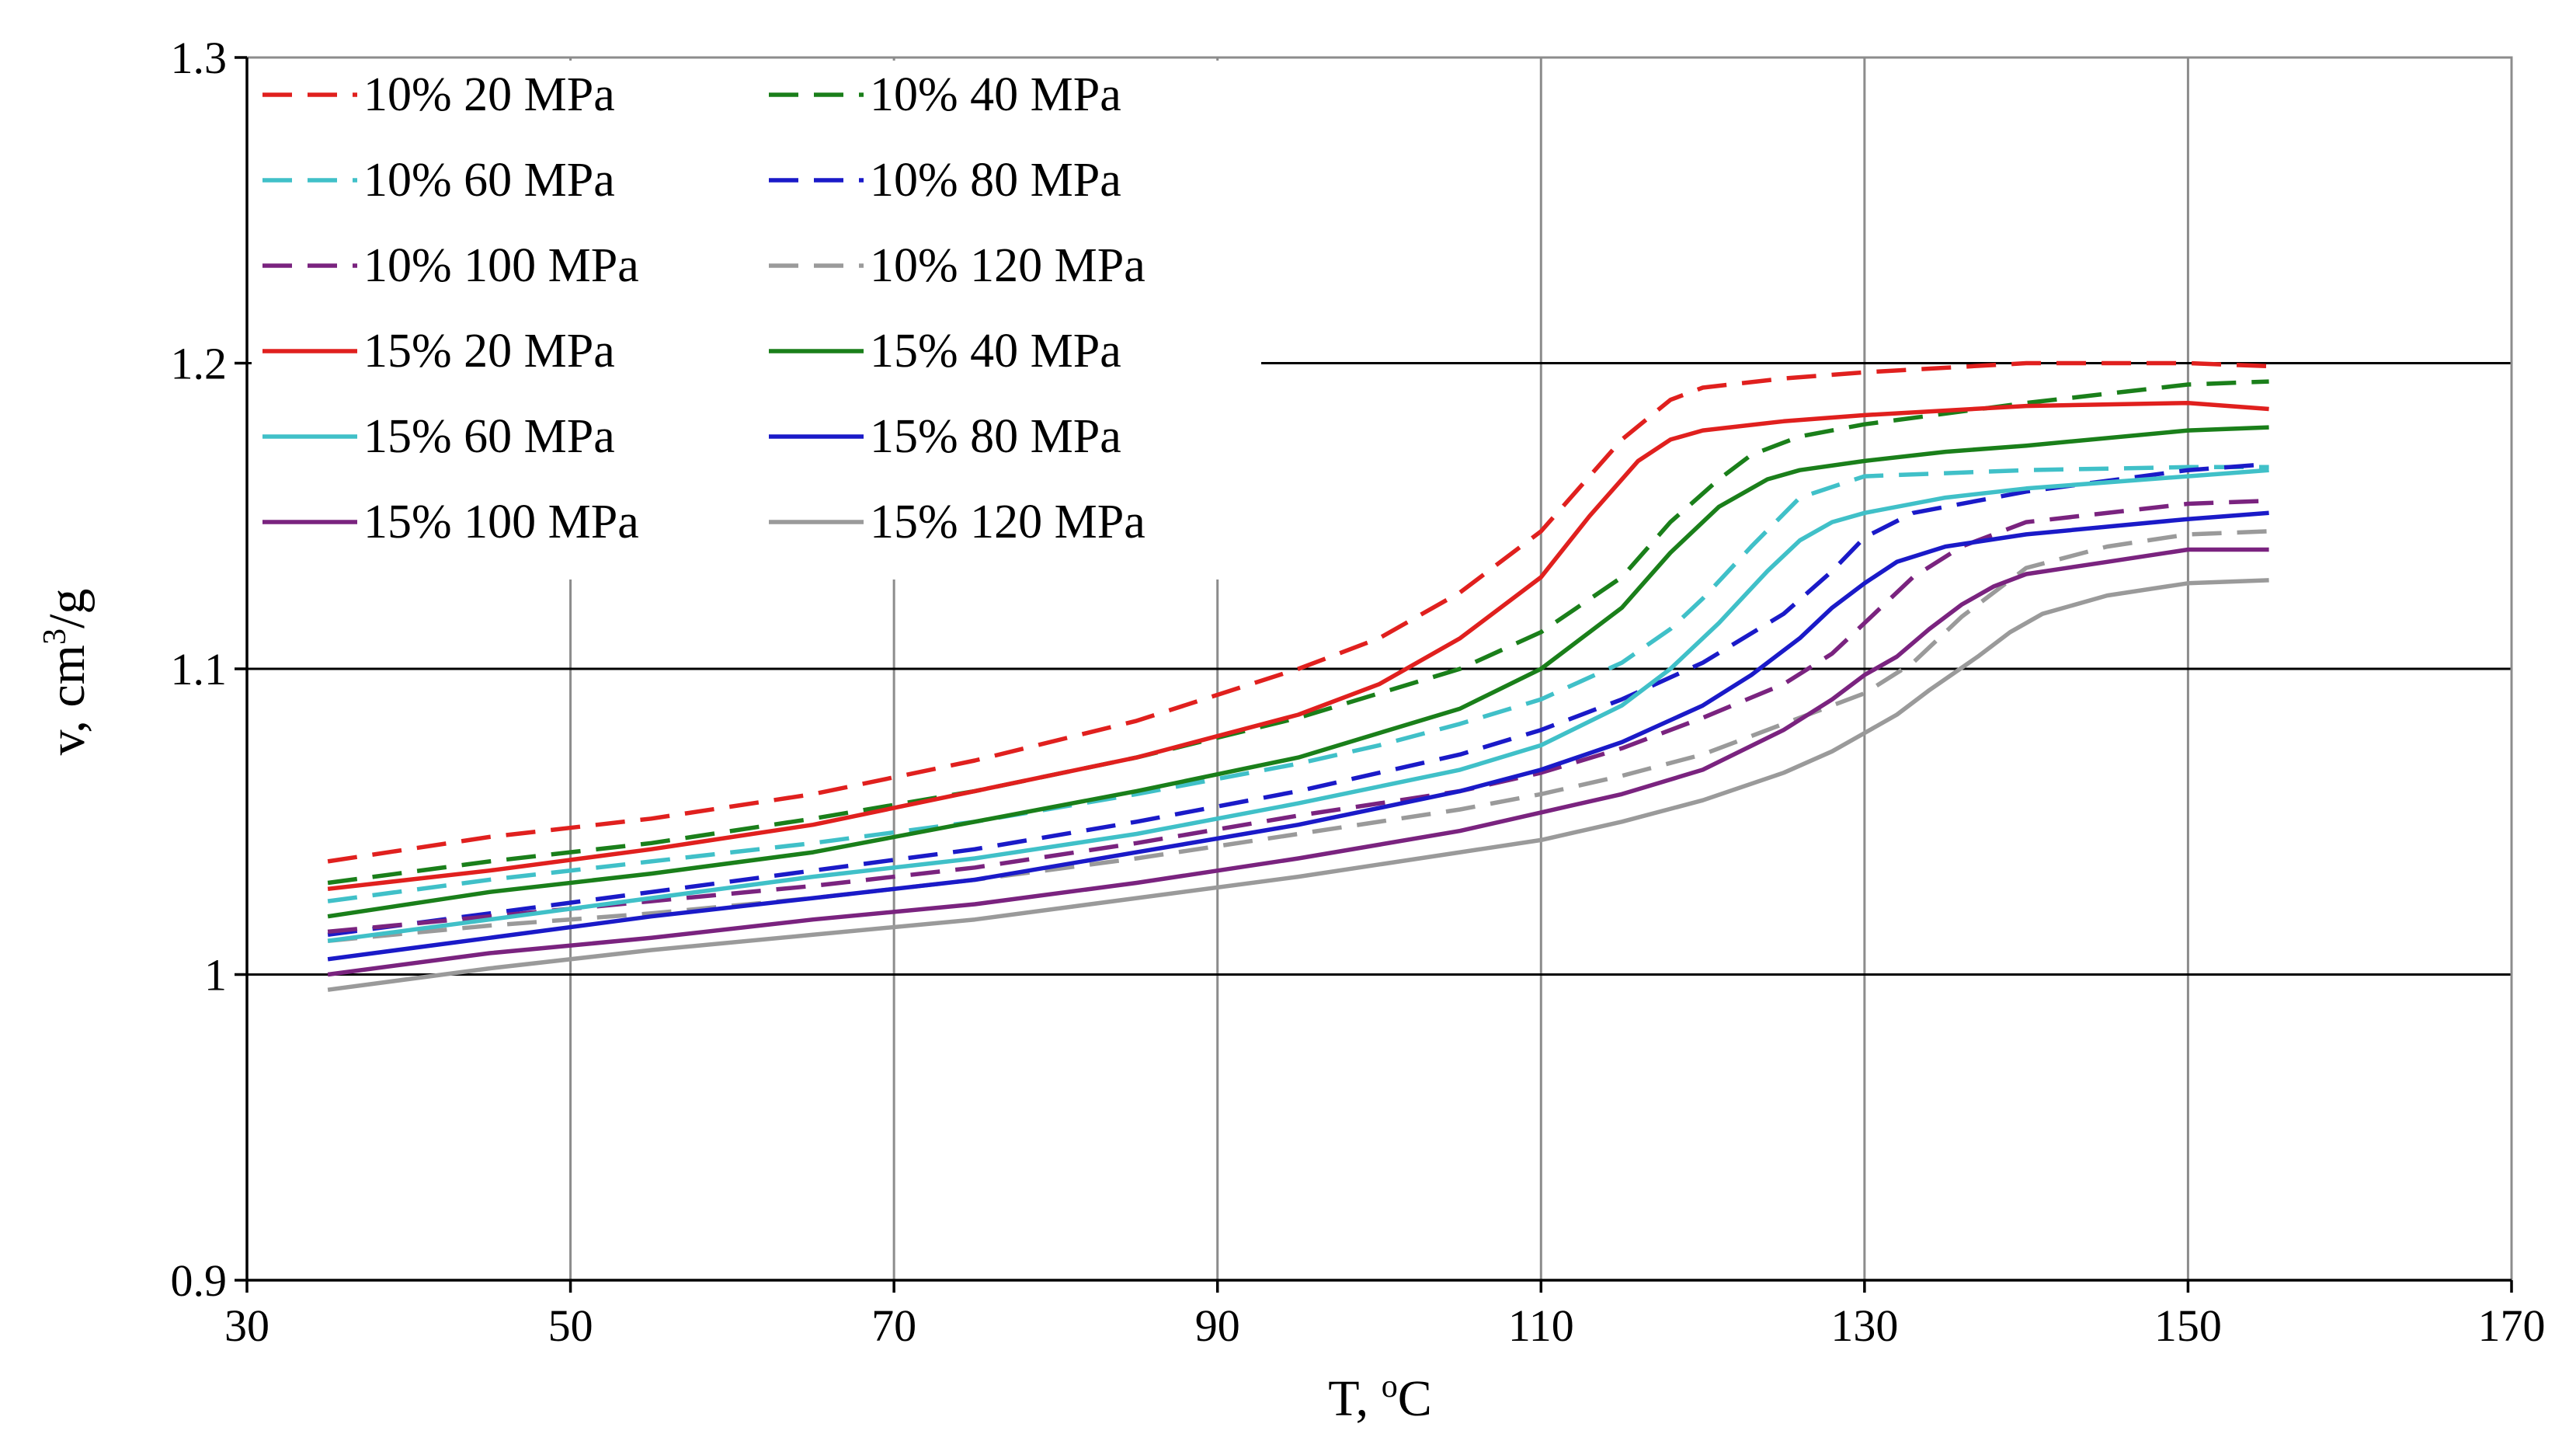 This screenshot has height=1441, width=2576. What do you see at coordinates (489, 180) in the screenshot?
I see `legend-label: 10% 60 MPa` at bounding box center [489, 180].